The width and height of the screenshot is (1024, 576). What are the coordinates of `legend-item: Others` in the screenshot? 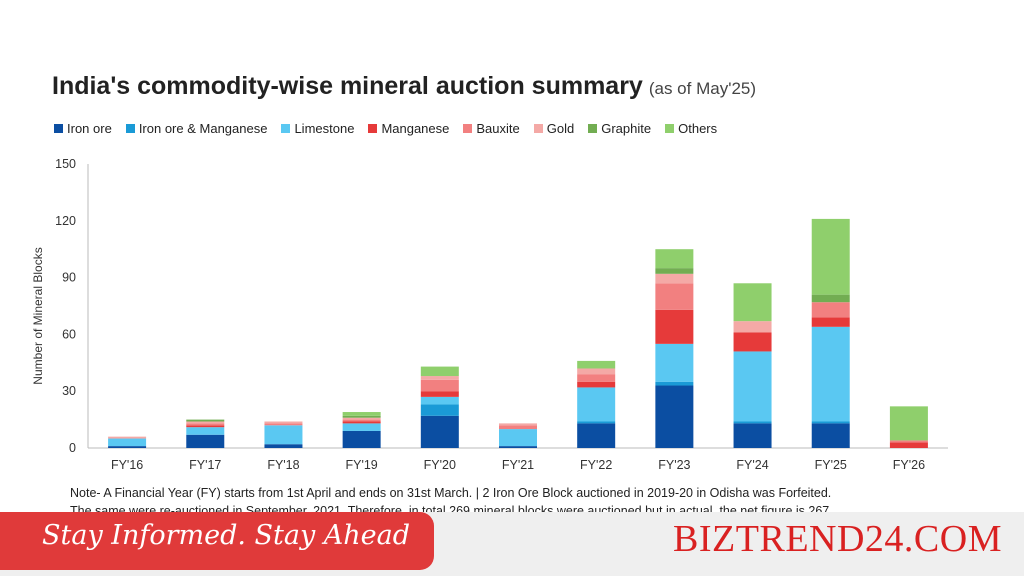 It's located at (691, 128).